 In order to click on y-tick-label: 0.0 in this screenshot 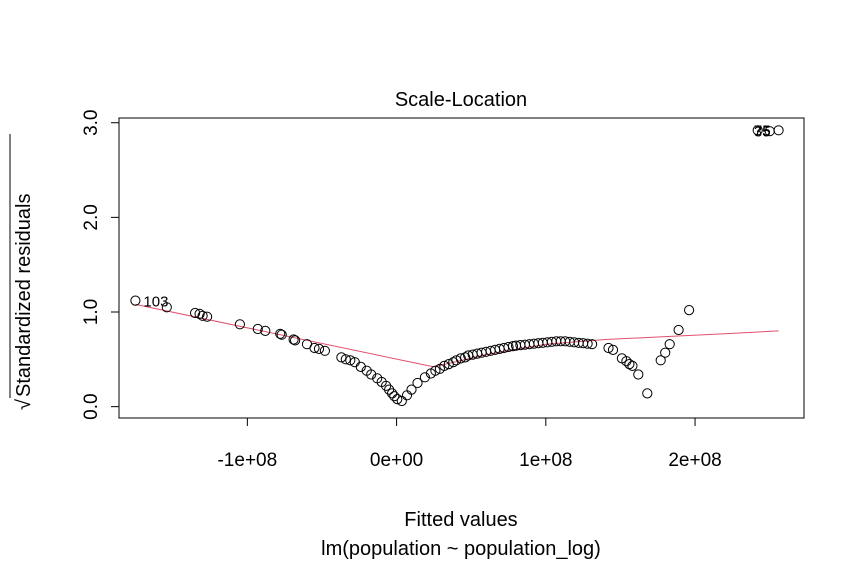, I will do `click(91, 406)`.